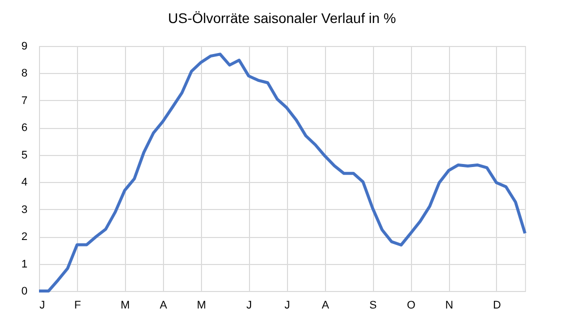 Image resolution: width=566 pixels, height=329 pixels. Describe the element at coordinates (24, 46) in the screenshot. I see `y-tick-label: 9` at that location.